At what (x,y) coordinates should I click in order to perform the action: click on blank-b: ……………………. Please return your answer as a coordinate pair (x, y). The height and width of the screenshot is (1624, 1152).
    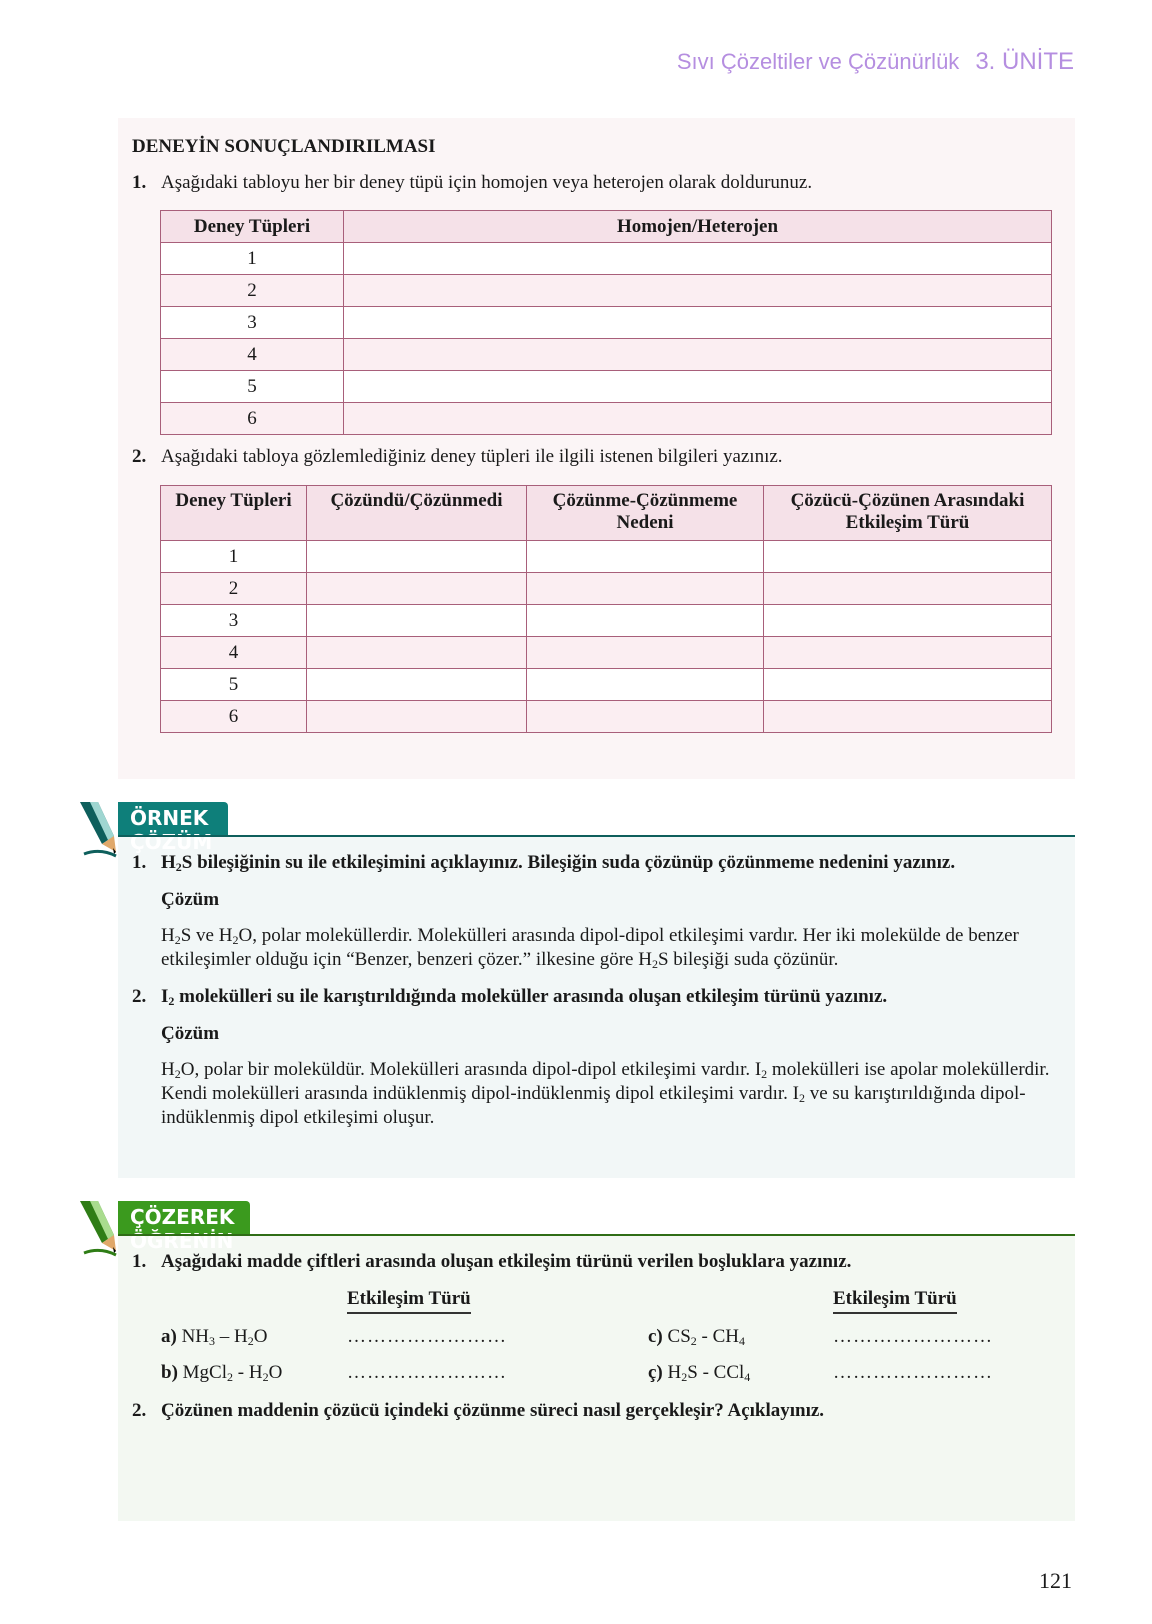
    Looking at the image, I should click on (427, 1372).